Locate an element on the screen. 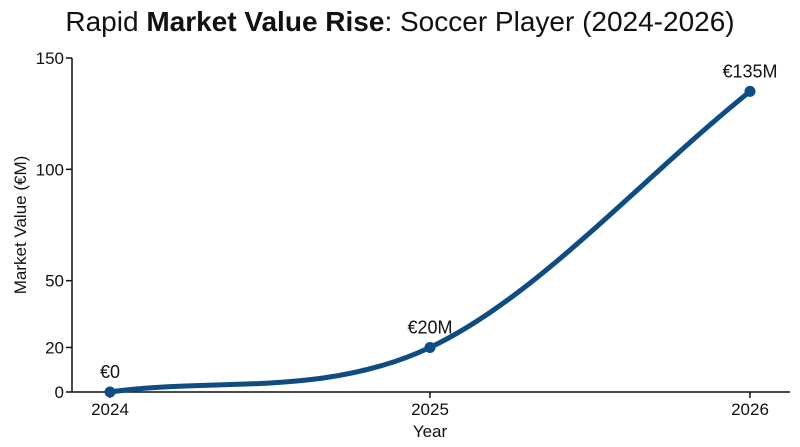 The height and width of the screenshot is (447, 800). y-tick-label: 100 is located at coordinates (50, 169).